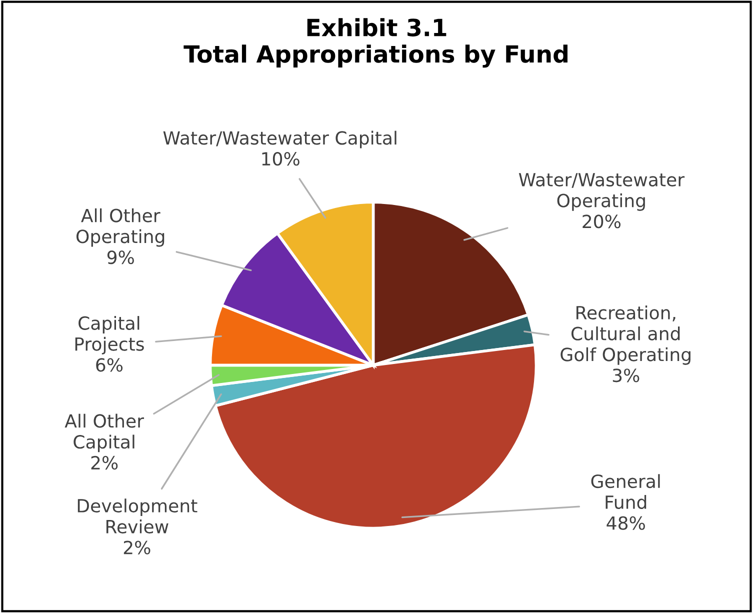 The width and height of the screenshot is (753, 613). Describe the element at coordinates (120, 257) in the screenshot. I see `data-label: 9%` at that location.